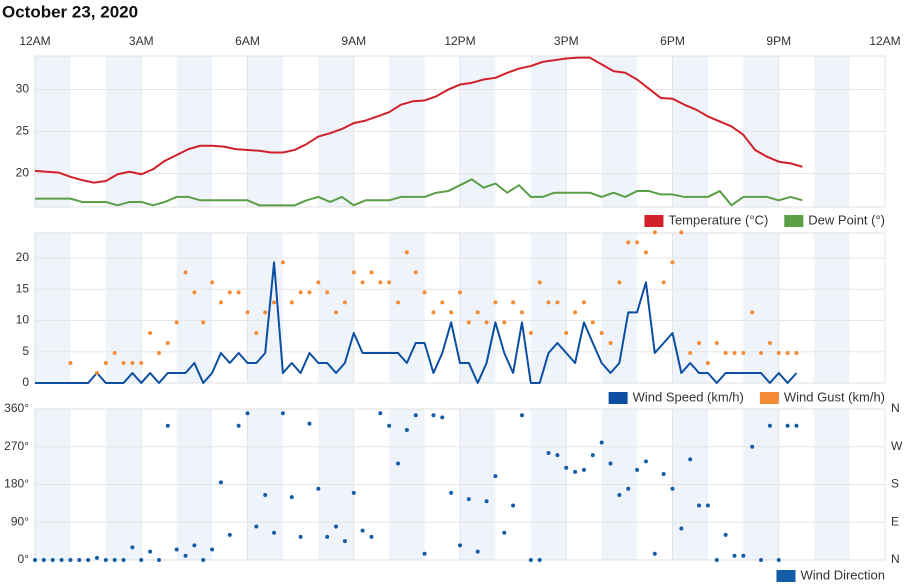 This screenshot has height=585, width=909. I want to click on x-tick-label: 12PM, so click(459, 41).